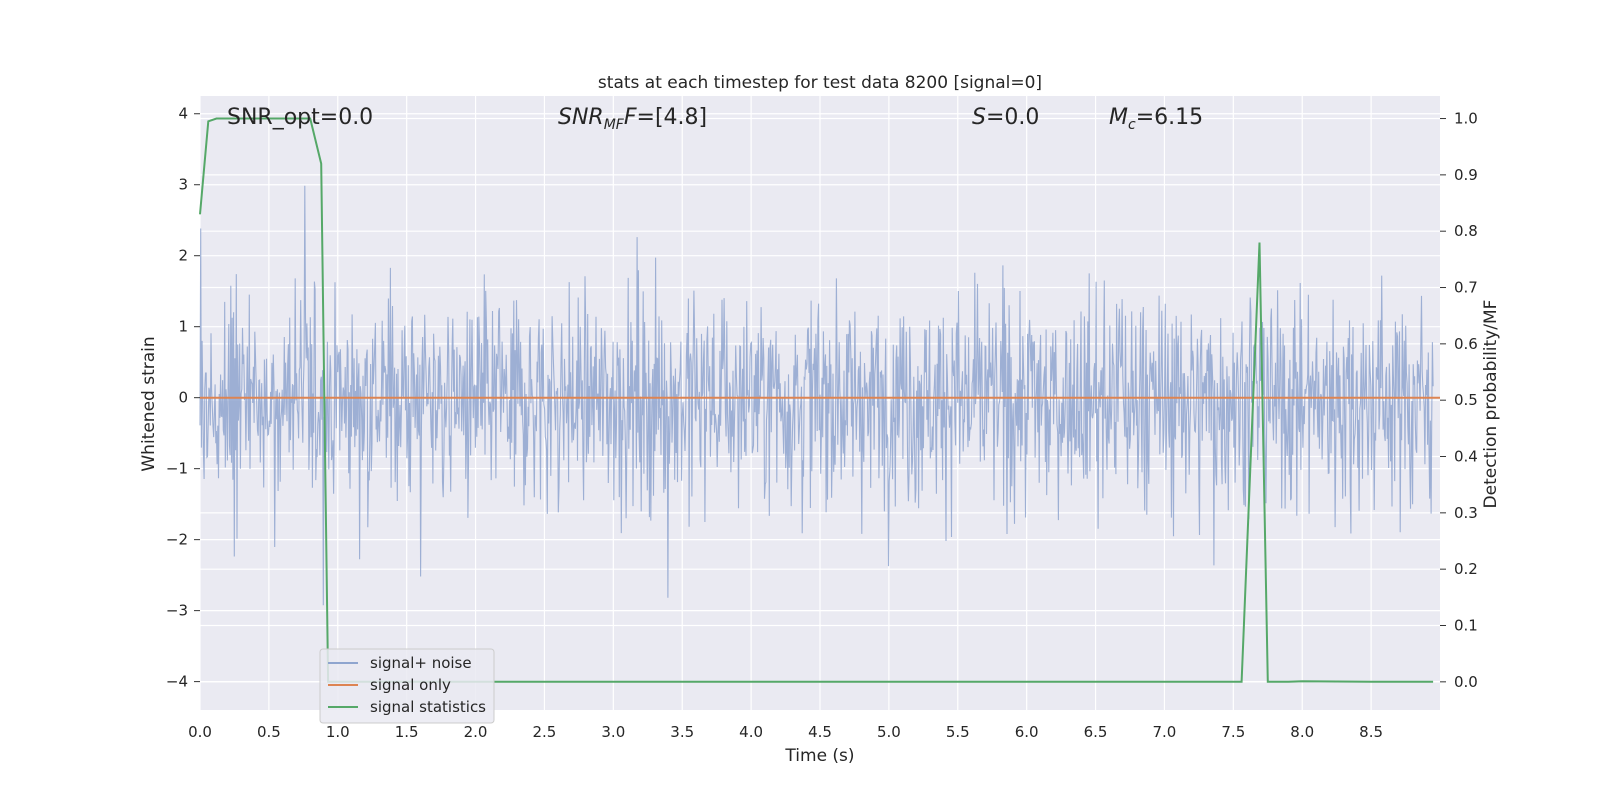  I want to click on x-tick-label: 7.5, so click(1233, 732).